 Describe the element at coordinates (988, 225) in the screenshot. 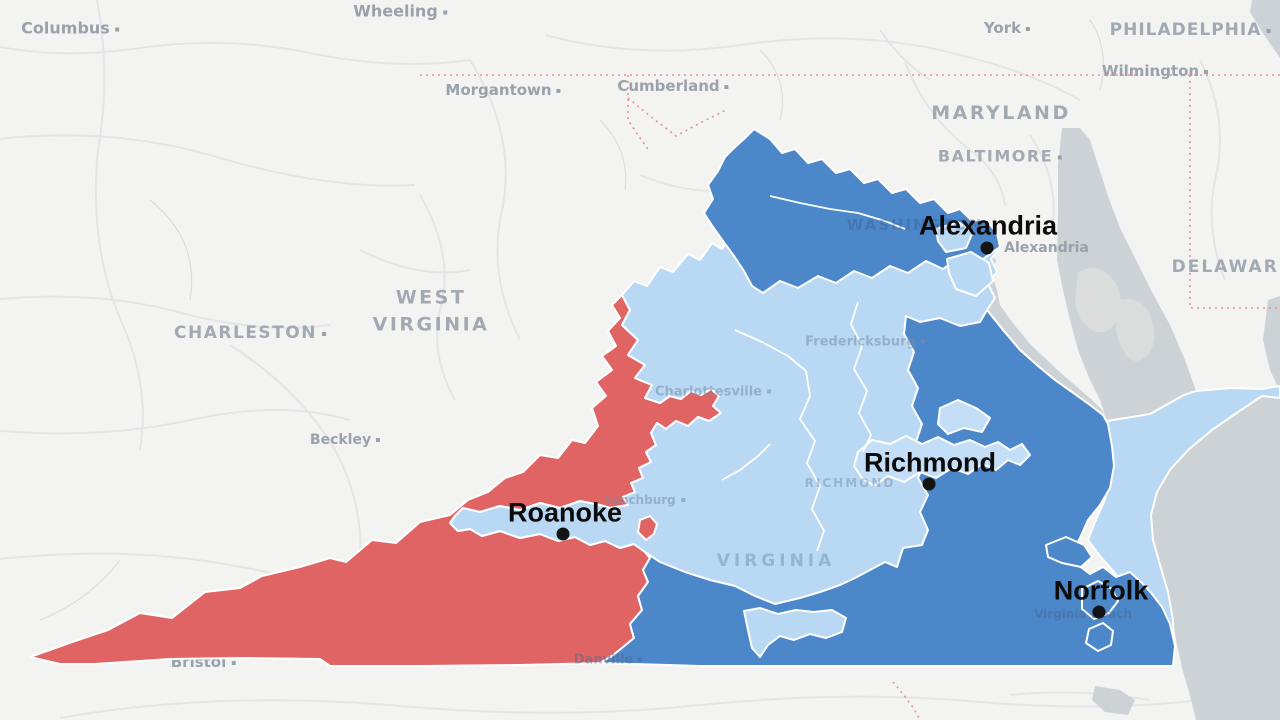

I see `callout-label-alexandria: Alexandria` at that location.